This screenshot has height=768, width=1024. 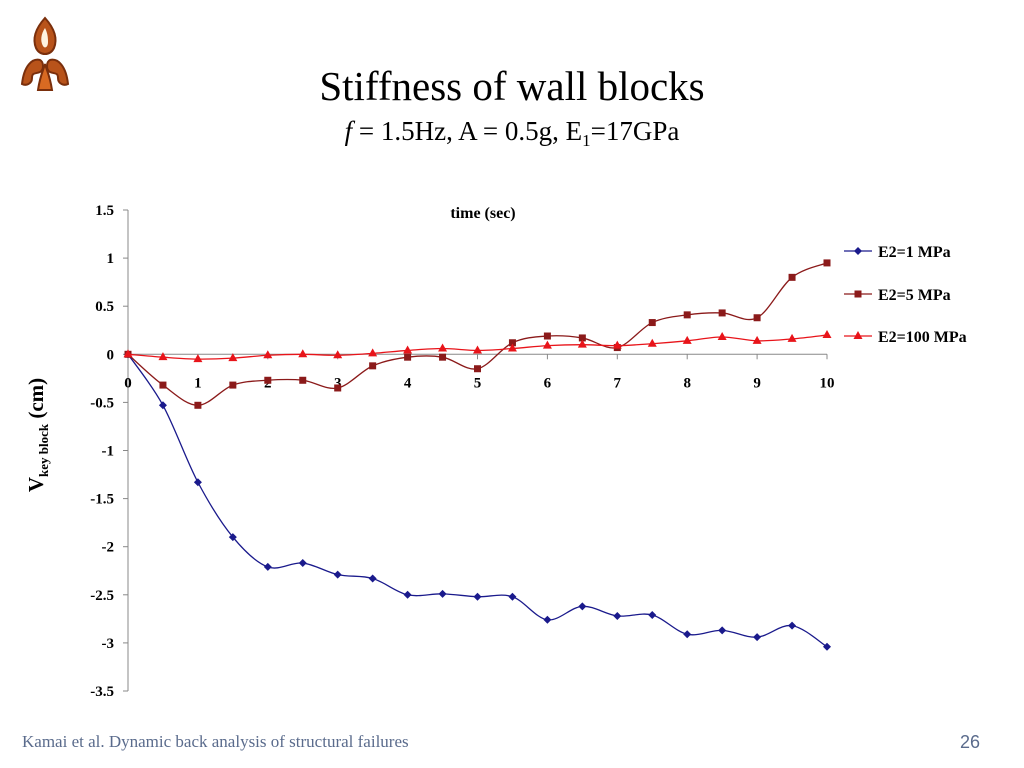 I want to click on university-logo-icon, so click(x=45, y=53).